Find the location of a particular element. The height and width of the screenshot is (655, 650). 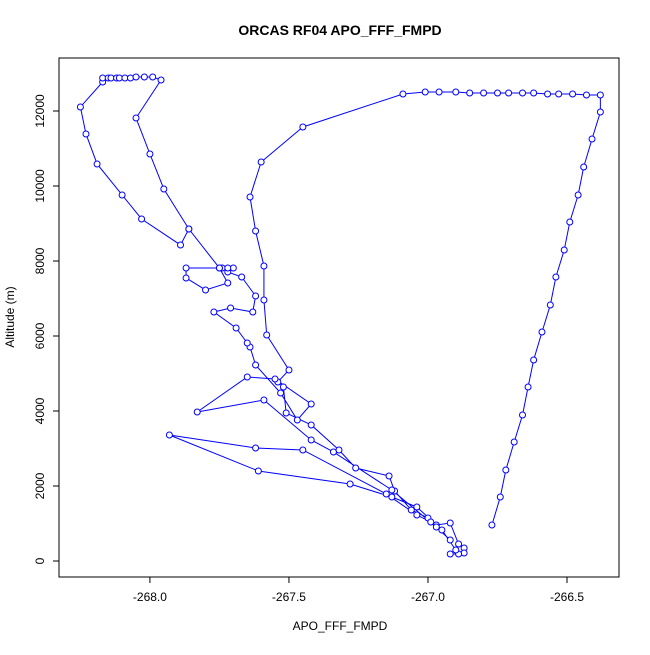

y-tick-label: 8000 is located at coordinates (40, 260).